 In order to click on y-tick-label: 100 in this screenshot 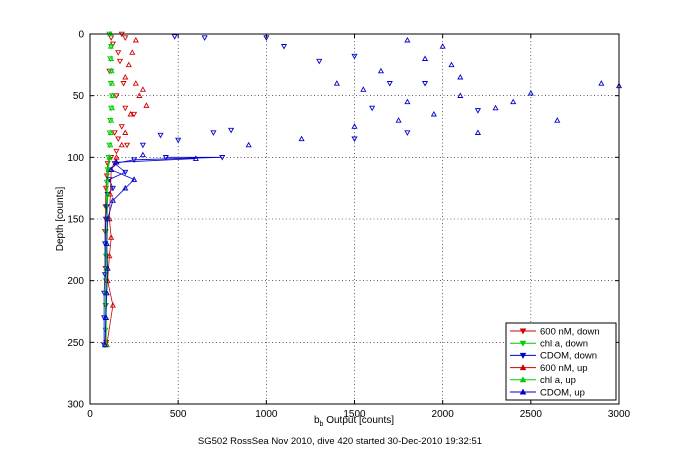, I will do `click(75, 158)`.